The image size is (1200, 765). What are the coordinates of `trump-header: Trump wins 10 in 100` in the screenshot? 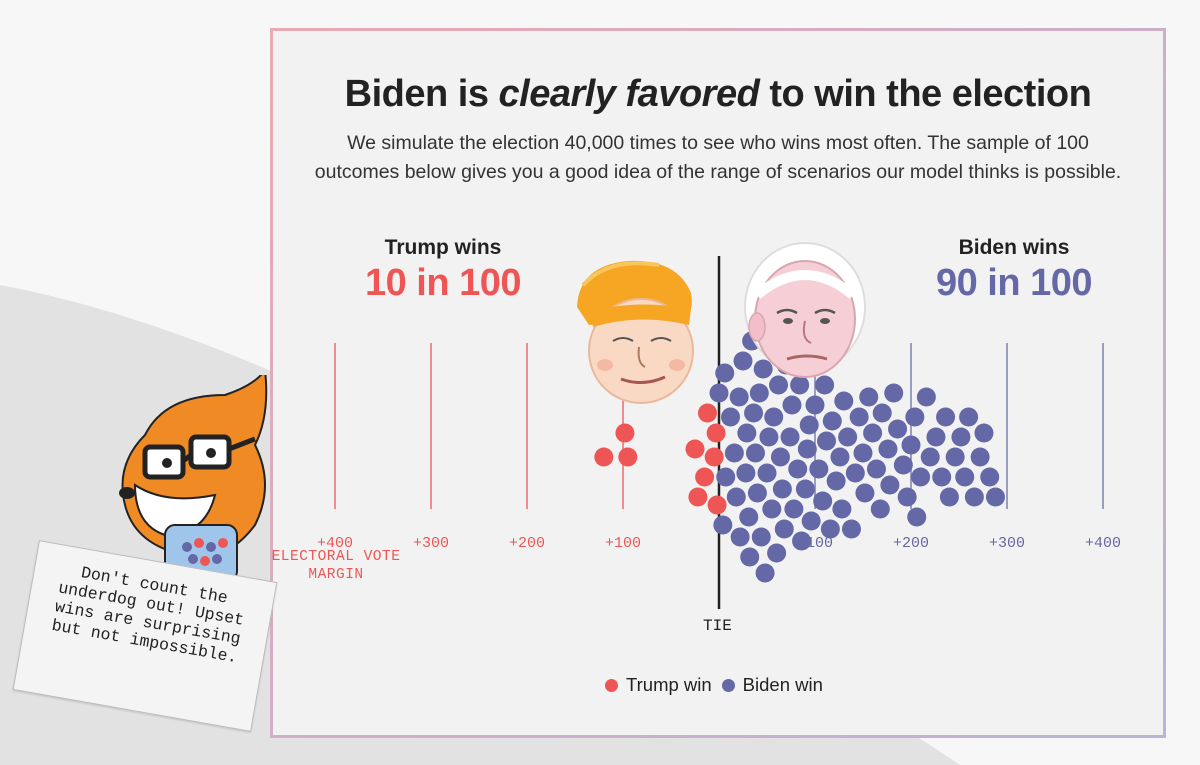 It's located at (443, 270).